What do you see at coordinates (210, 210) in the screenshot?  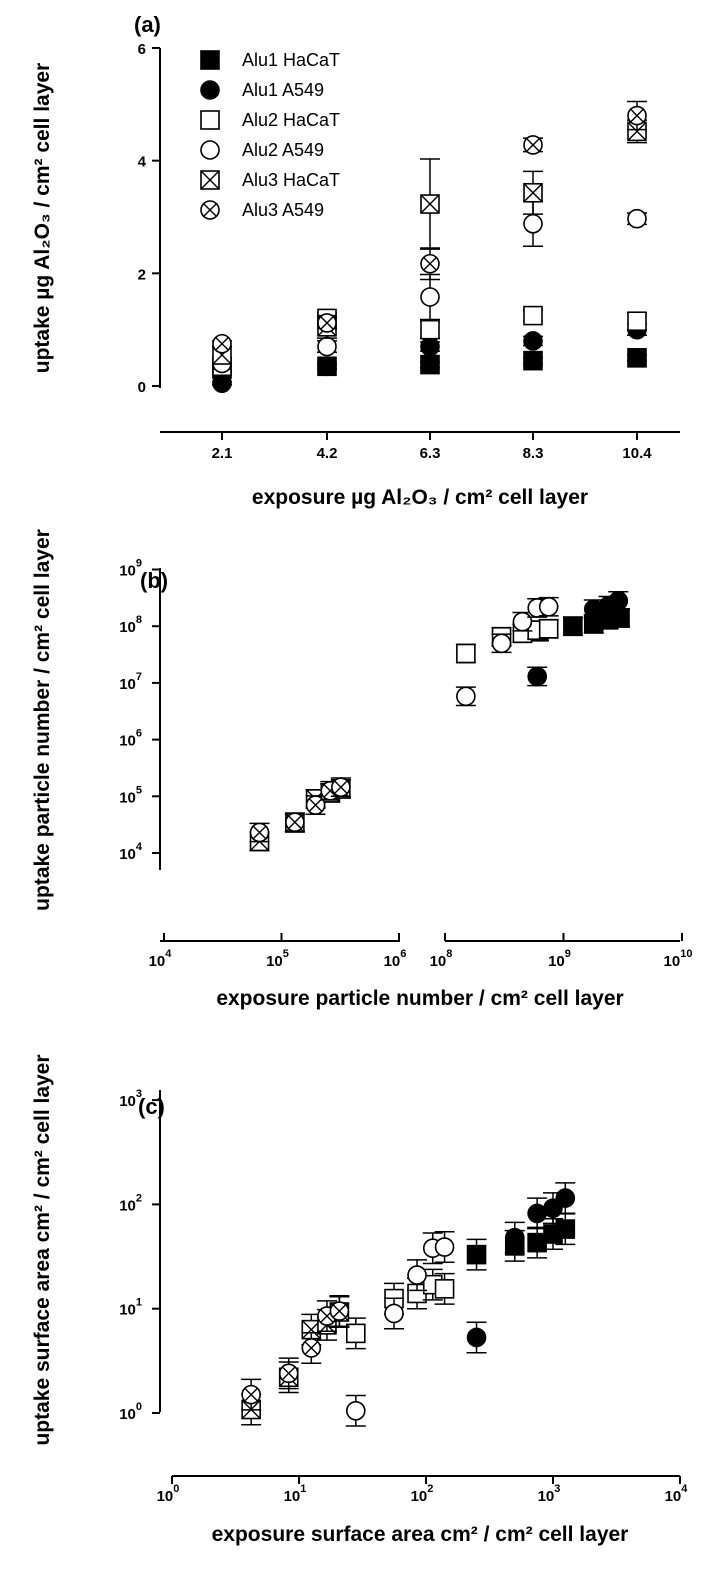 I see `legend-marker-5-cross-b` at bounding box center [210, 210].